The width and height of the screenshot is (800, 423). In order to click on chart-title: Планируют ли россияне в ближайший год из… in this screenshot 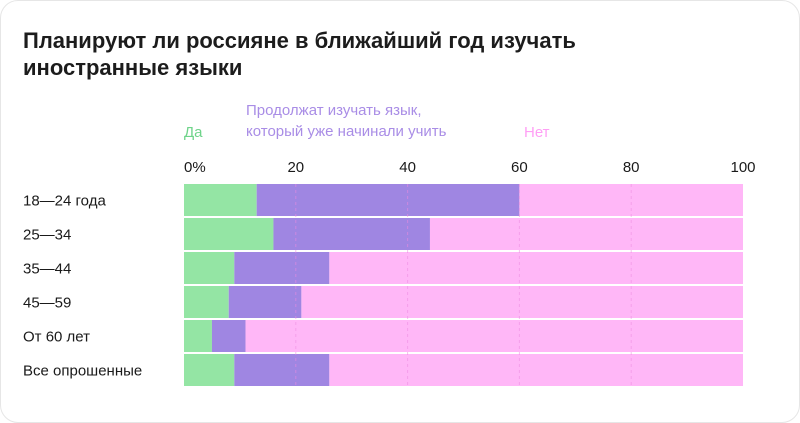, I will do `click(299, 54)`.